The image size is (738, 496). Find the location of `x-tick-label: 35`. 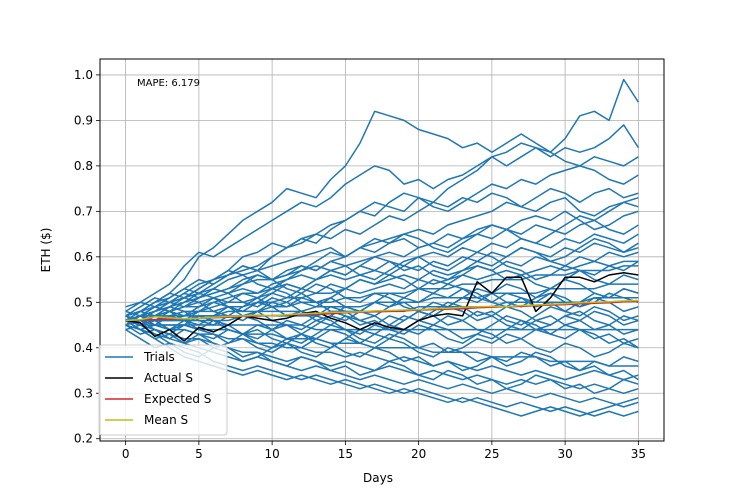

x-tick-label: 35 is located at coordinates (638, 454).